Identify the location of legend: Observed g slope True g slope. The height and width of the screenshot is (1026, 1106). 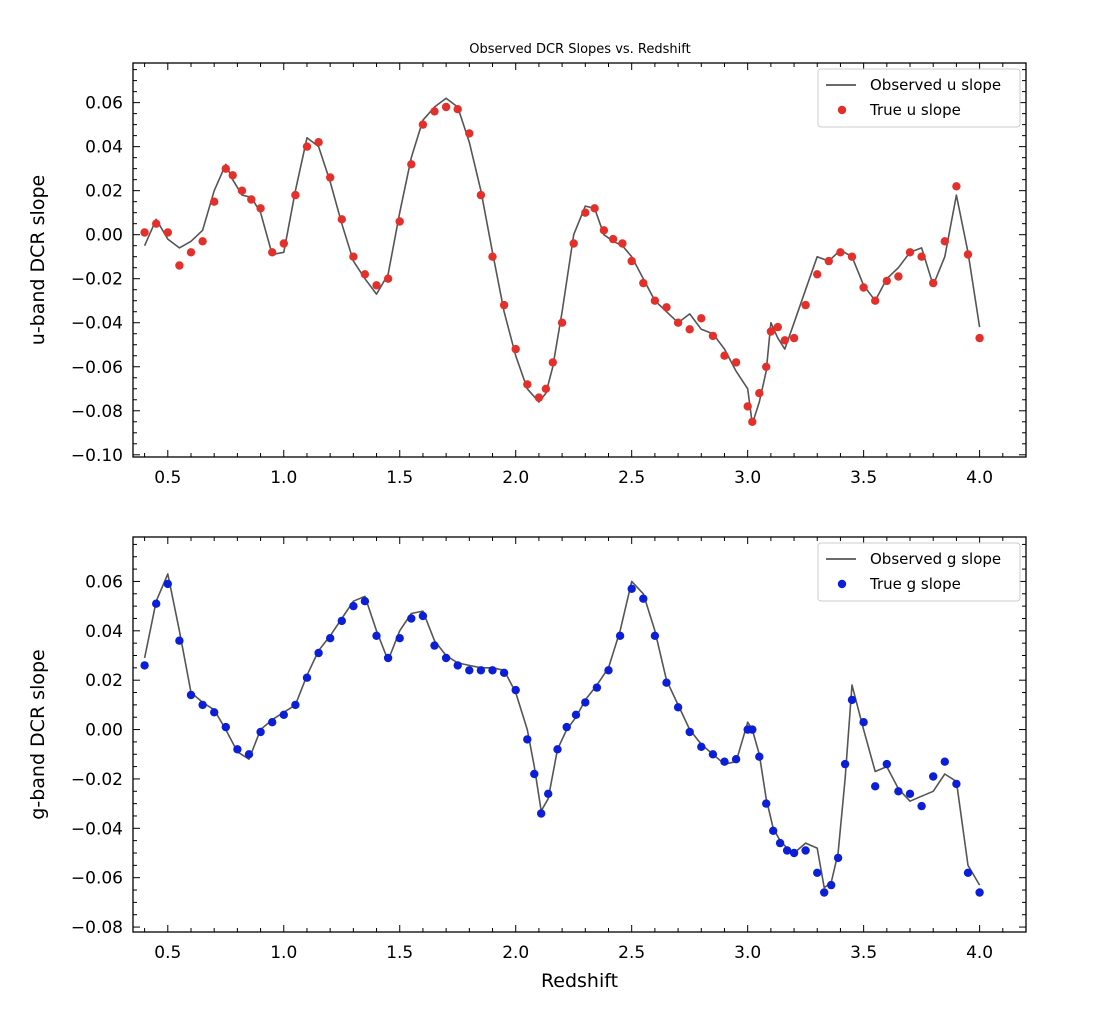
(919, 572).